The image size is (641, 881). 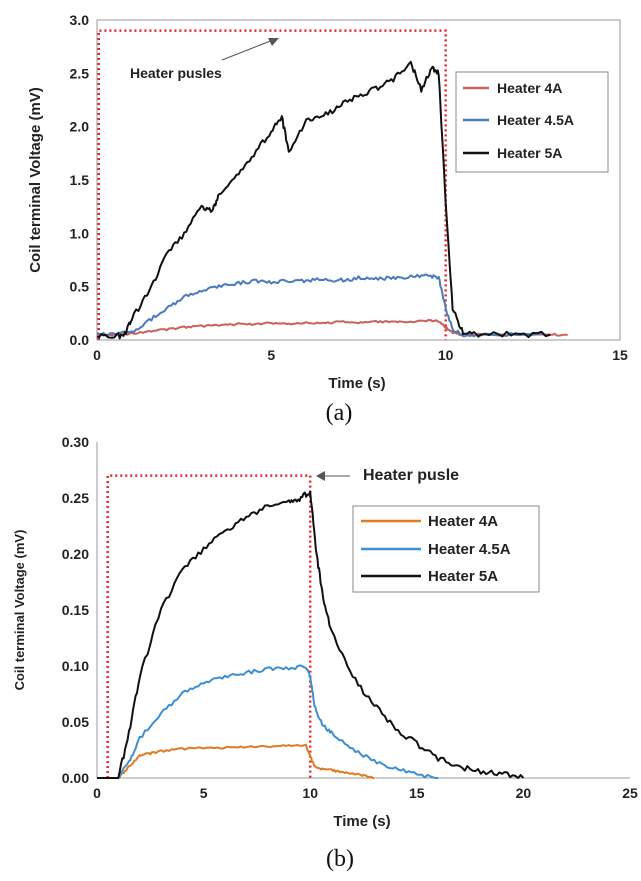 I want to click on panel-b-x-ticks: 0 5 10 15 20 25, so click(x=365, y=793).